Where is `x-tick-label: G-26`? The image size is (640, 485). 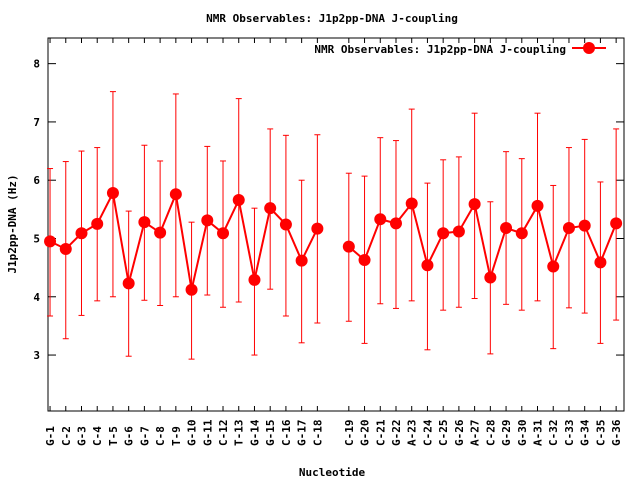 x-tick-label: G-26 is located at coordinates (459, 432).